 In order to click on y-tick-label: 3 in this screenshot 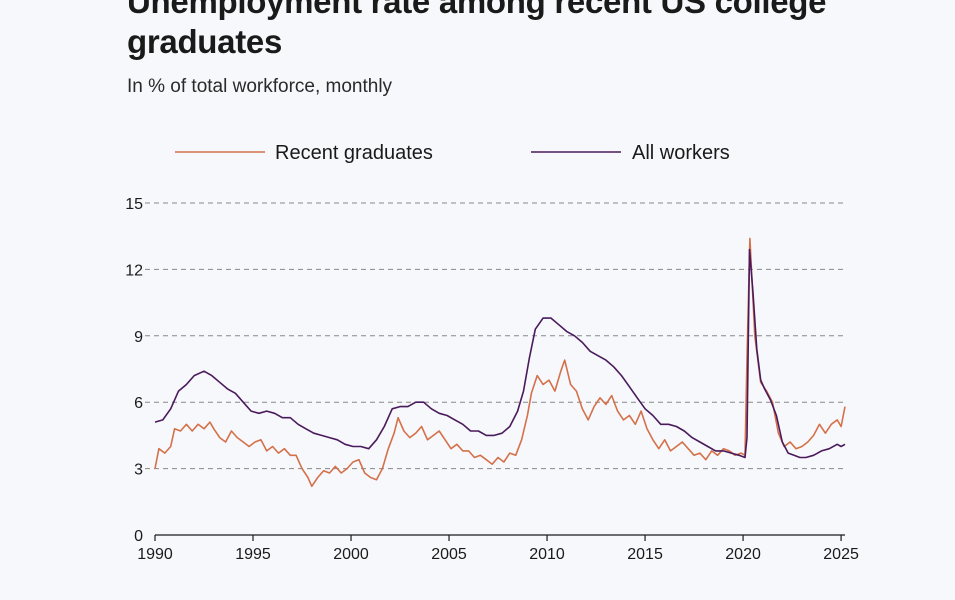, I will do `click(138, 470)`.